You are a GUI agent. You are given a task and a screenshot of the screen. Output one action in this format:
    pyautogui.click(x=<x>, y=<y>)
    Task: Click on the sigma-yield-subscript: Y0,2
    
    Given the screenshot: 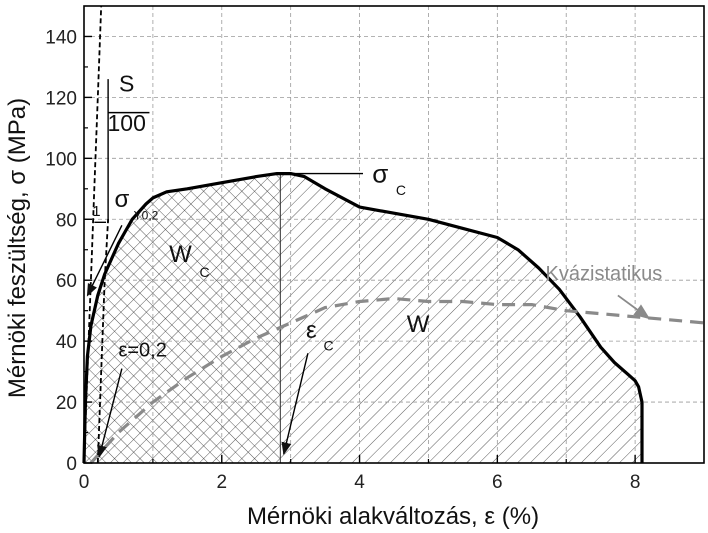 What is the action you would take?
    pyautogui.click(x=146, y=215)
    